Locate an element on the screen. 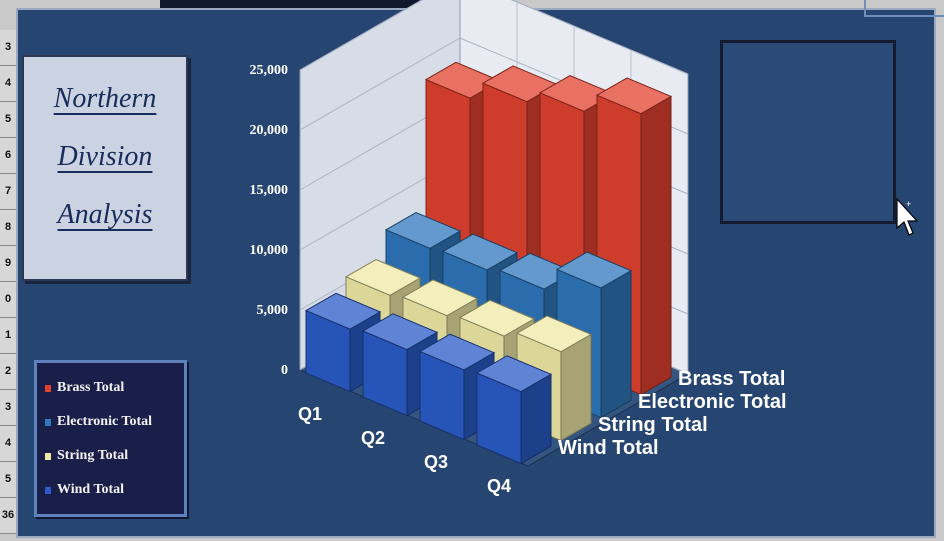  row-number: 7 is located at coordinates (8, 192).